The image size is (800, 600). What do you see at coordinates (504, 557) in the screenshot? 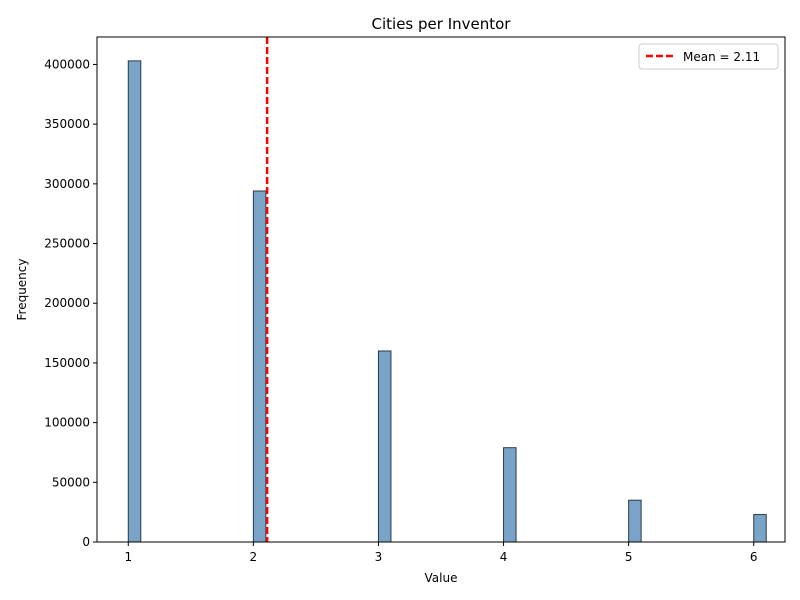
I see `x-tick-label: 4` at bounding box center [504, 557].